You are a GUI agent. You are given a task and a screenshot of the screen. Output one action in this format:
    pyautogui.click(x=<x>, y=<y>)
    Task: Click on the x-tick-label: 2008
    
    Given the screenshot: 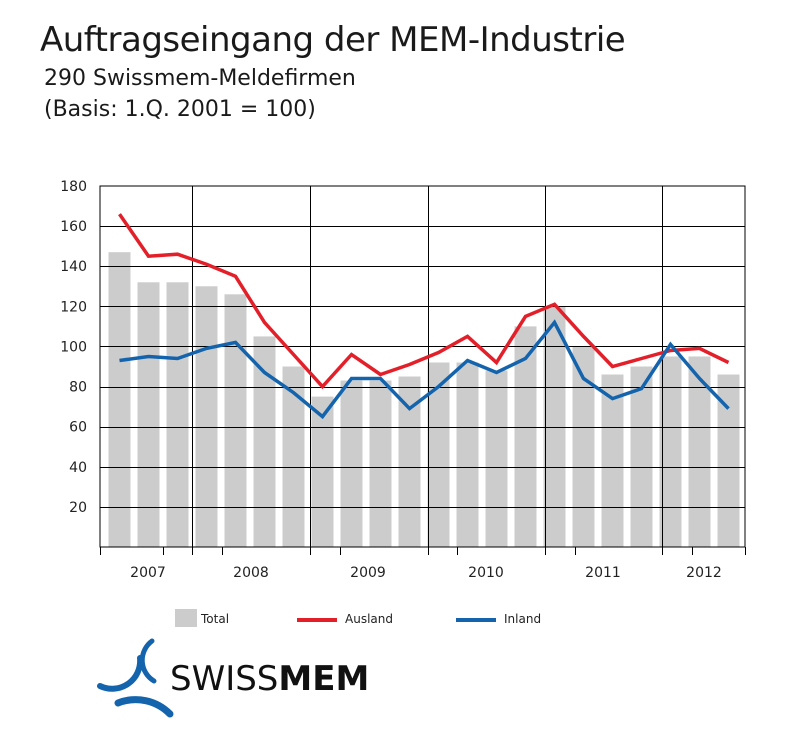 What is the action you would take?
    pyautogui.click(x=251, y=573)
    